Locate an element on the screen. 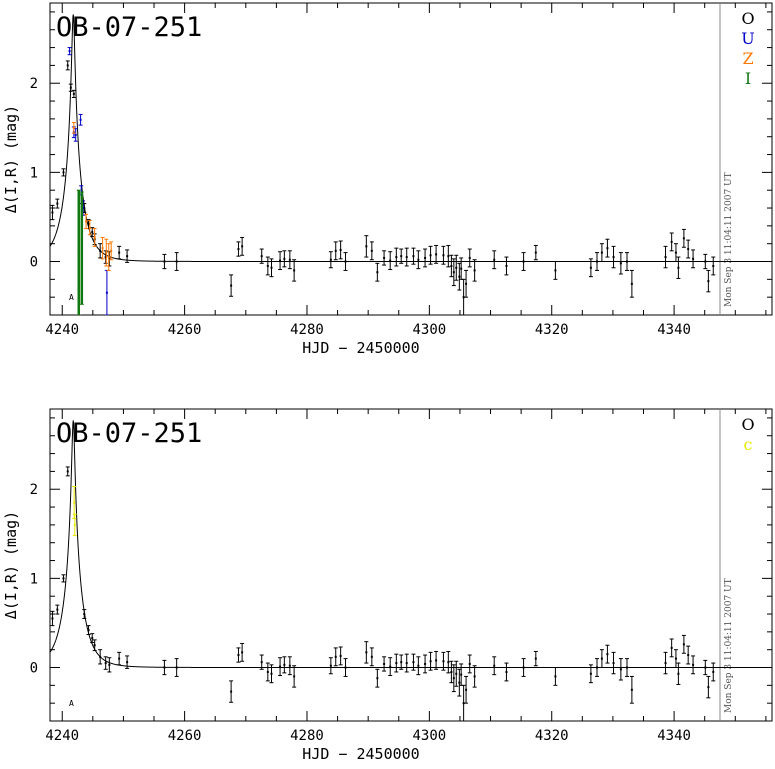  legend-entry-z: Z is located at coordinates (747, 58).